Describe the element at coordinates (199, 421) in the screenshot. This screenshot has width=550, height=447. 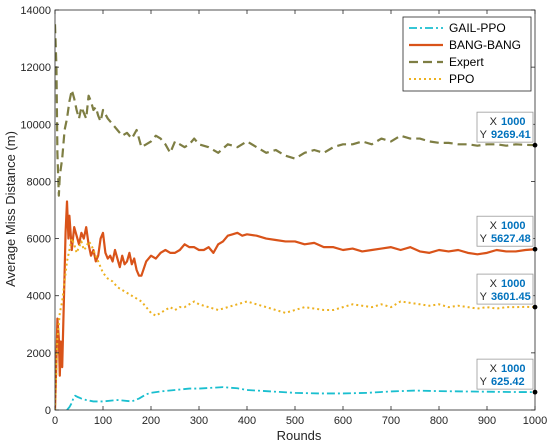
I see `x-tick-label: 300` at that location.